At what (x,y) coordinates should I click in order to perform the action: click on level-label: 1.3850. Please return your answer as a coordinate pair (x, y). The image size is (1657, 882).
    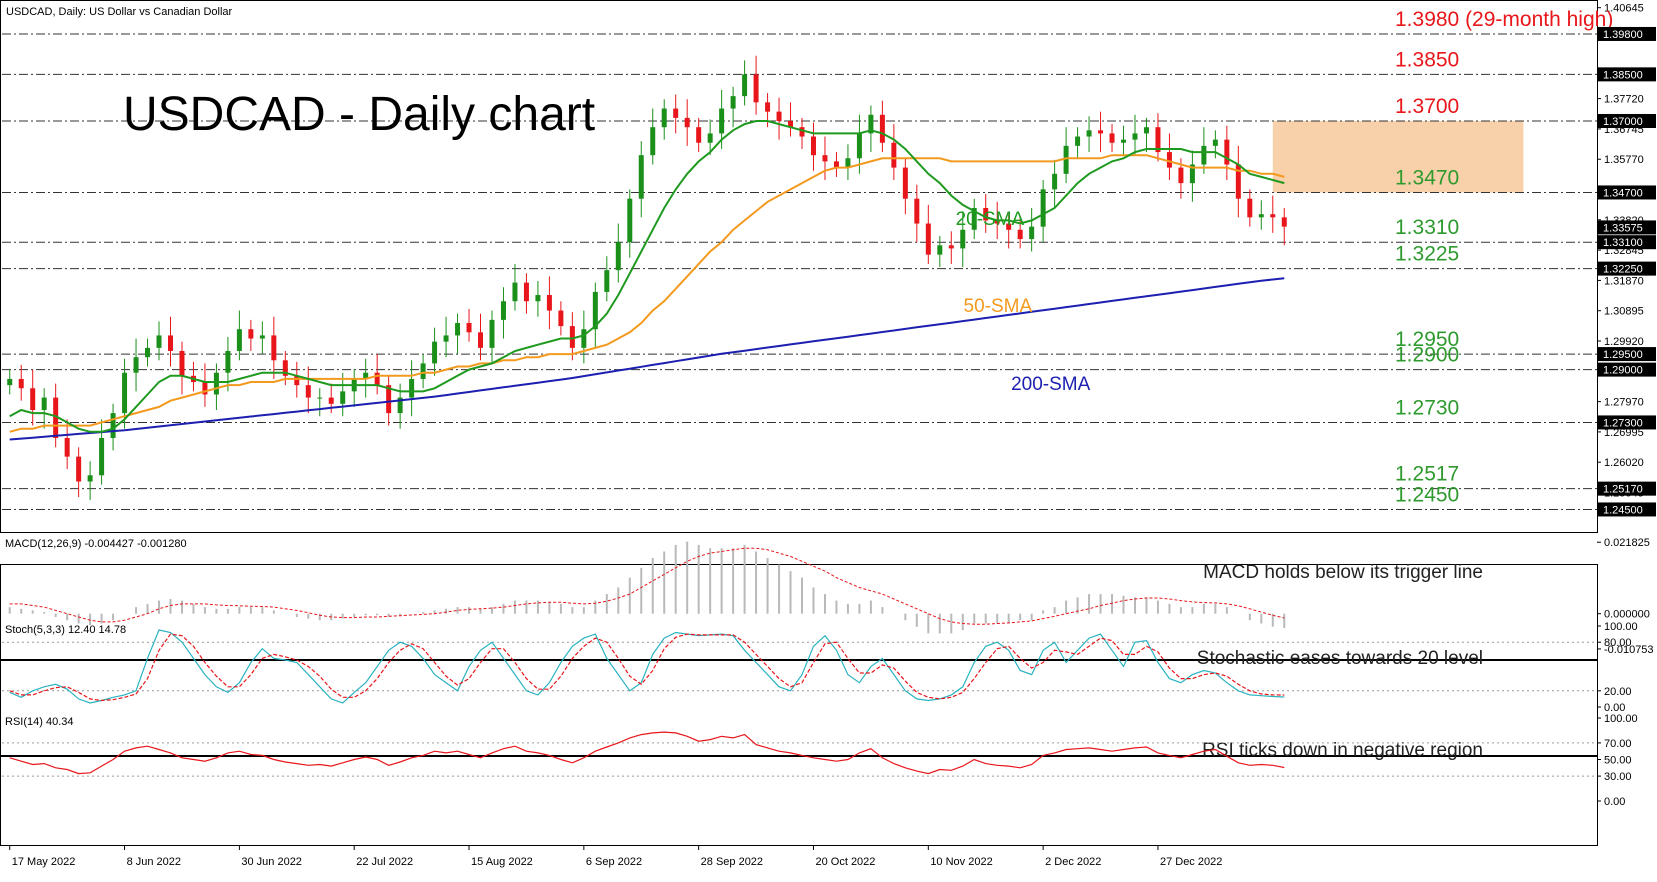
    Looking at the image, I should click on (1427, 59).